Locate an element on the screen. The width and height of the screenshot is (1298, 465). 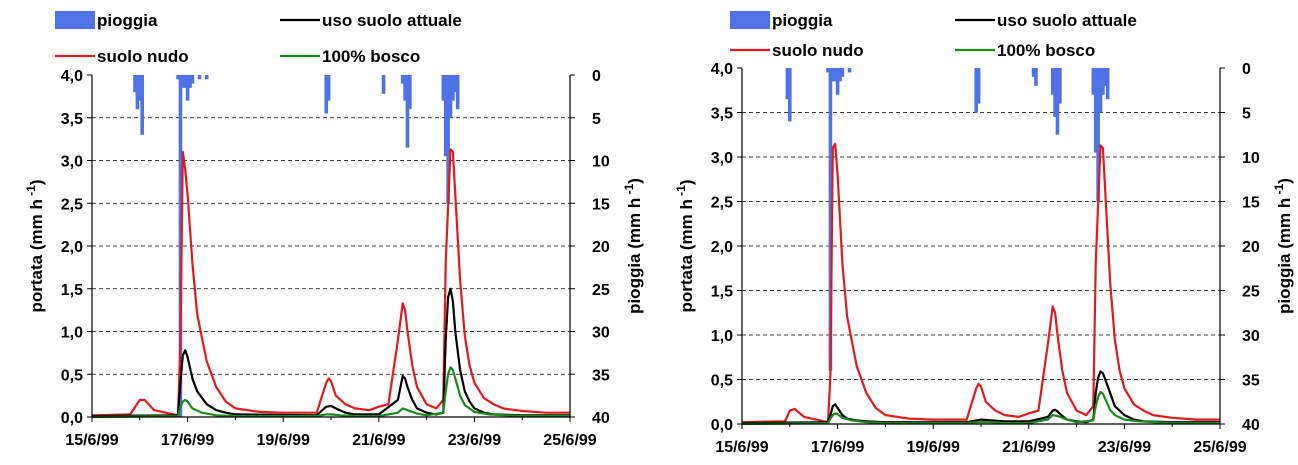
x-tick-label: 19/6/99 is located at coordinates (933, 447).